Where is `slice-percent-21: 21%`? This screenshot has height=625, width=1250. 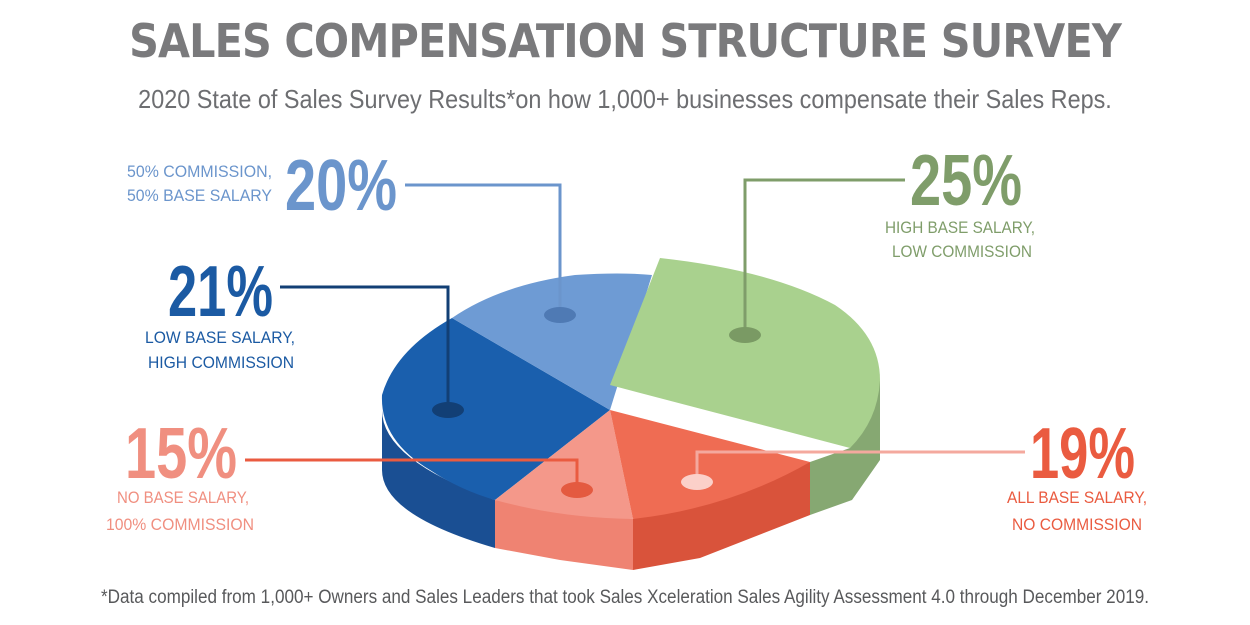 slice-percent-21: 21% is located at coordinates (220, 292).